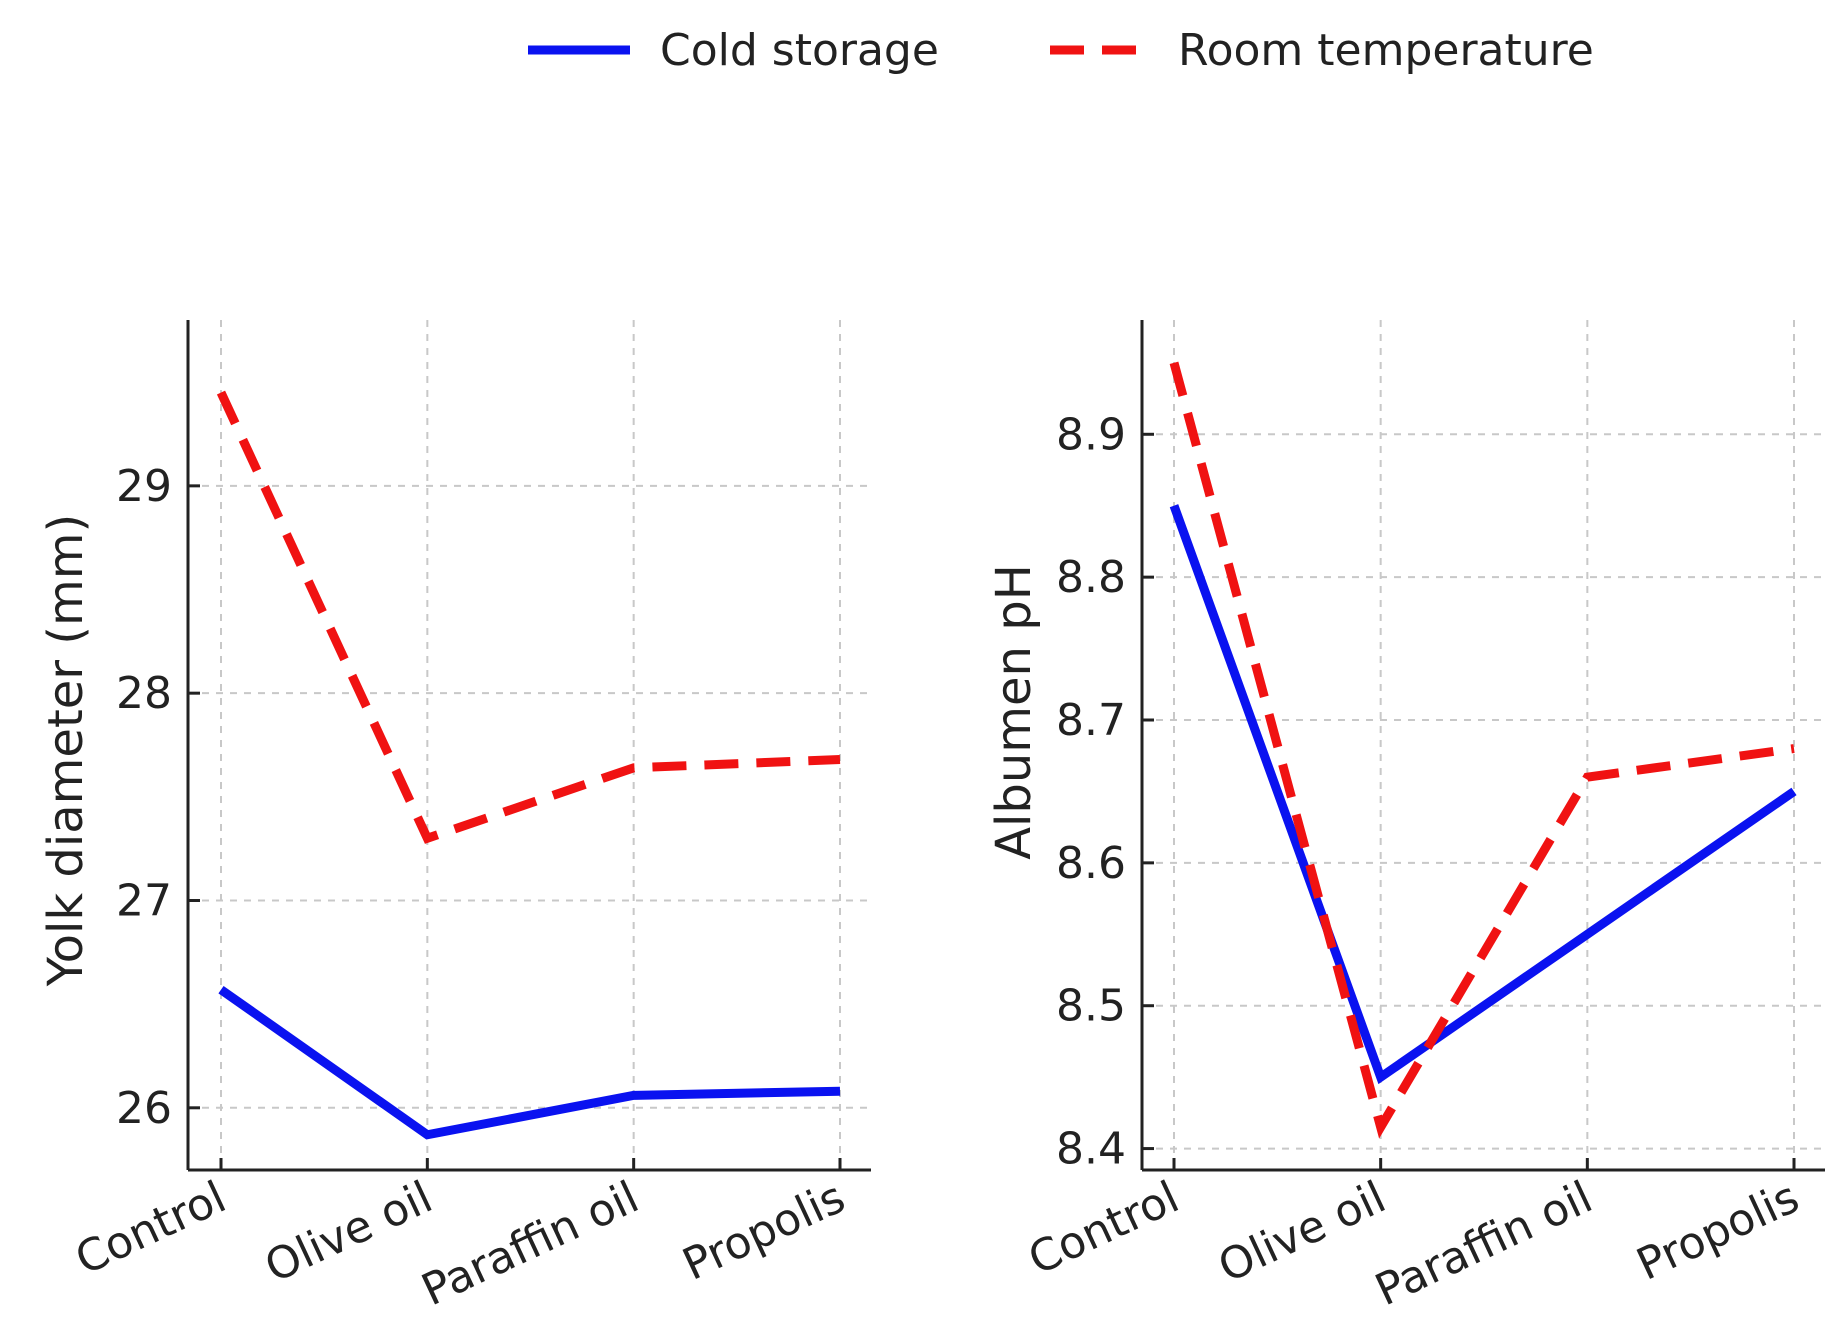 This screenshot has width=1841, height=1344. I want to click on series-line-room-temperature, so click(528, 617).